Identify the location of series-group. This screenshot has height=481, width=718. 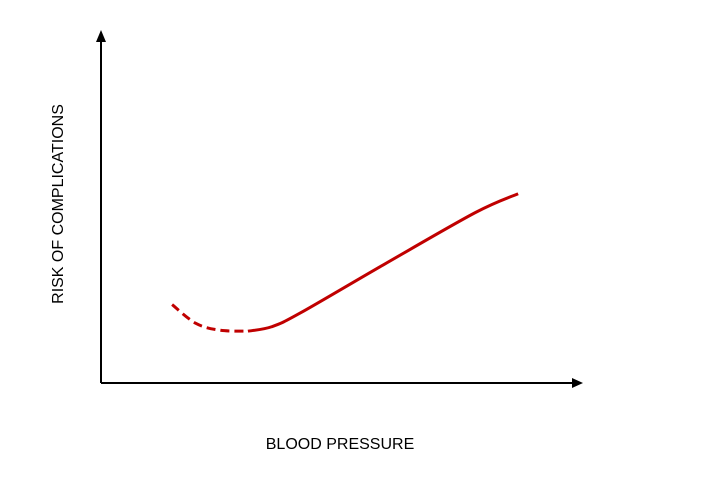
(345, 262).